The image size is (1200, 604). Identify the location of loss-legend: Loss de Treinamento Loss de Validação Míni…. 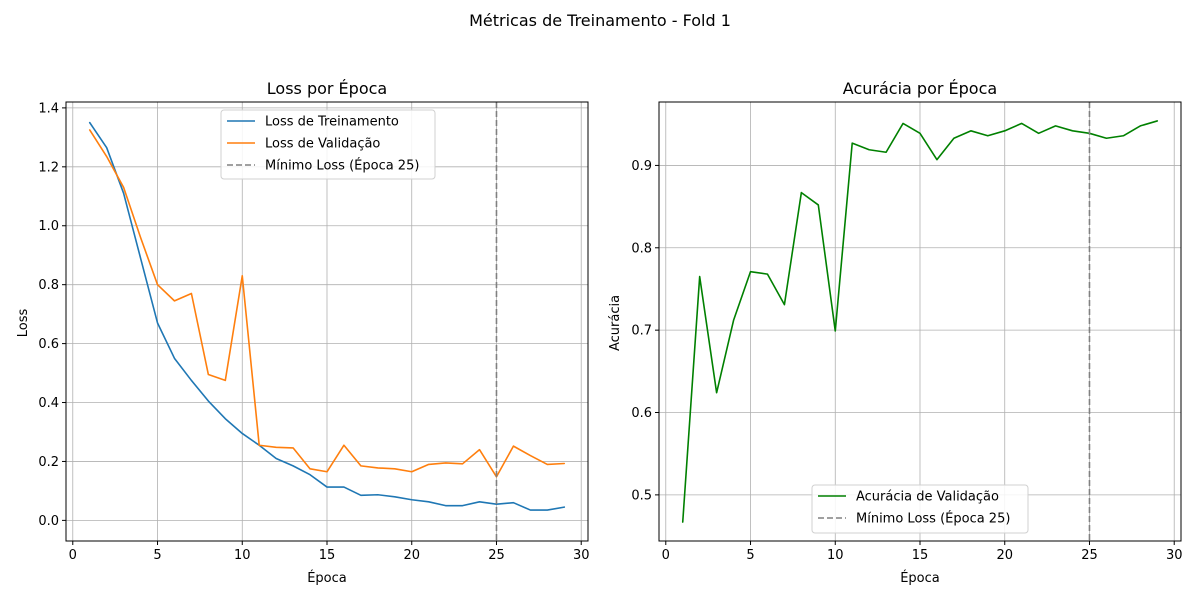
(328, 144).